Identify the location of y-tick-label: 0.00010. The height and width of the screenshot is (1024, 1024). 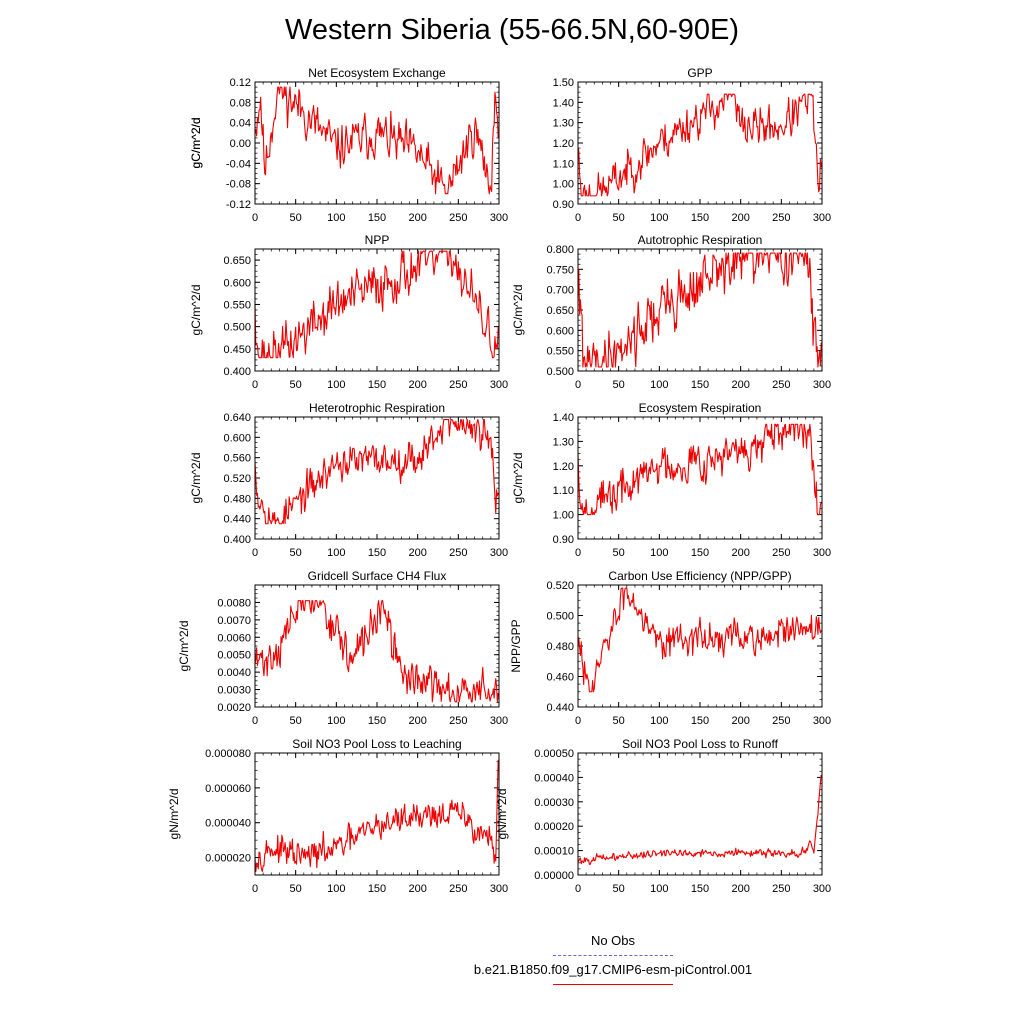
(554, 852).